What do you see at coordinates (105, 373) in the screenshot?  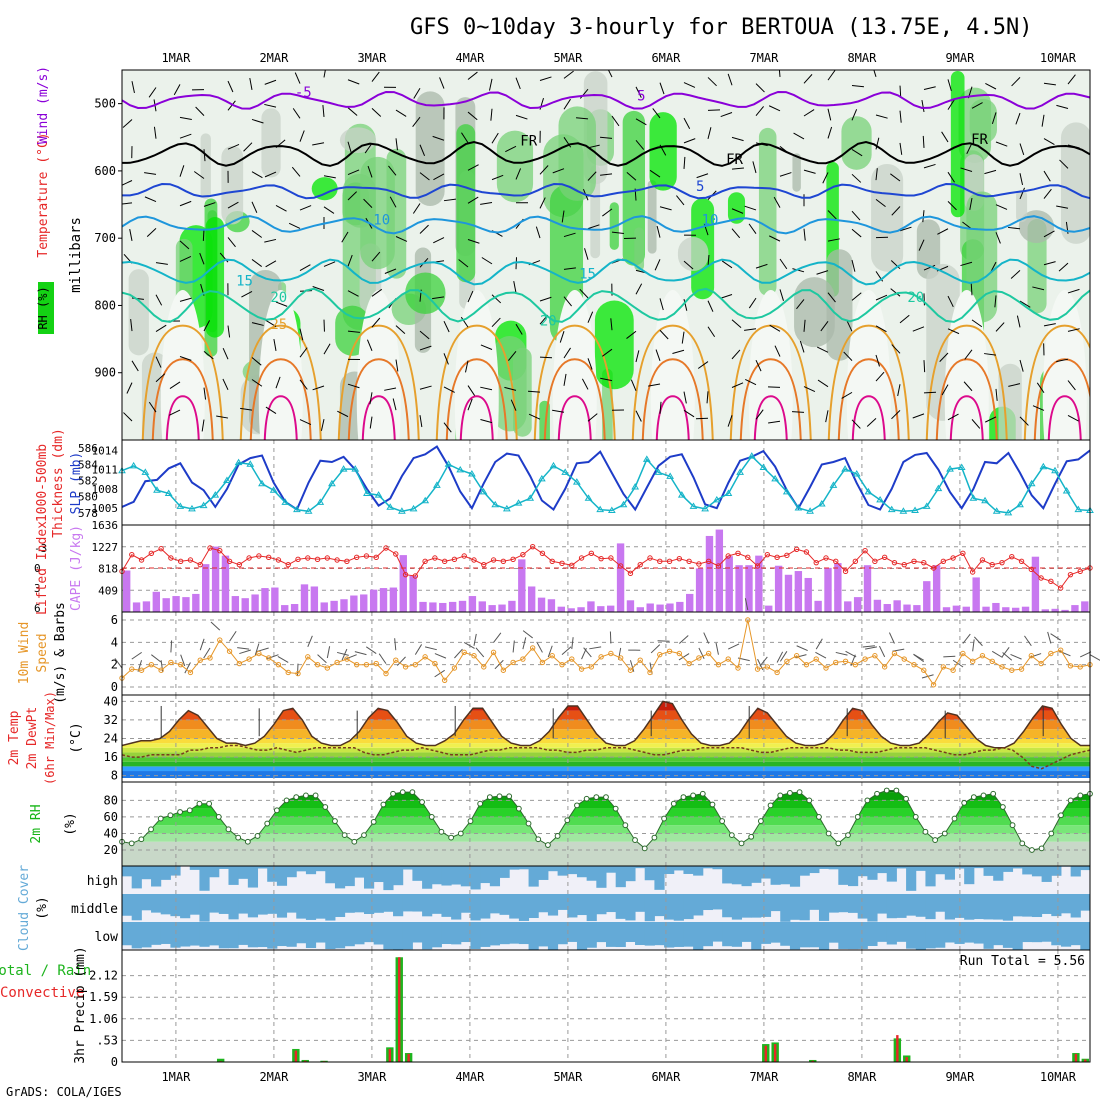 I see `y-tick-label: 900` at bounding box center [105, 373].